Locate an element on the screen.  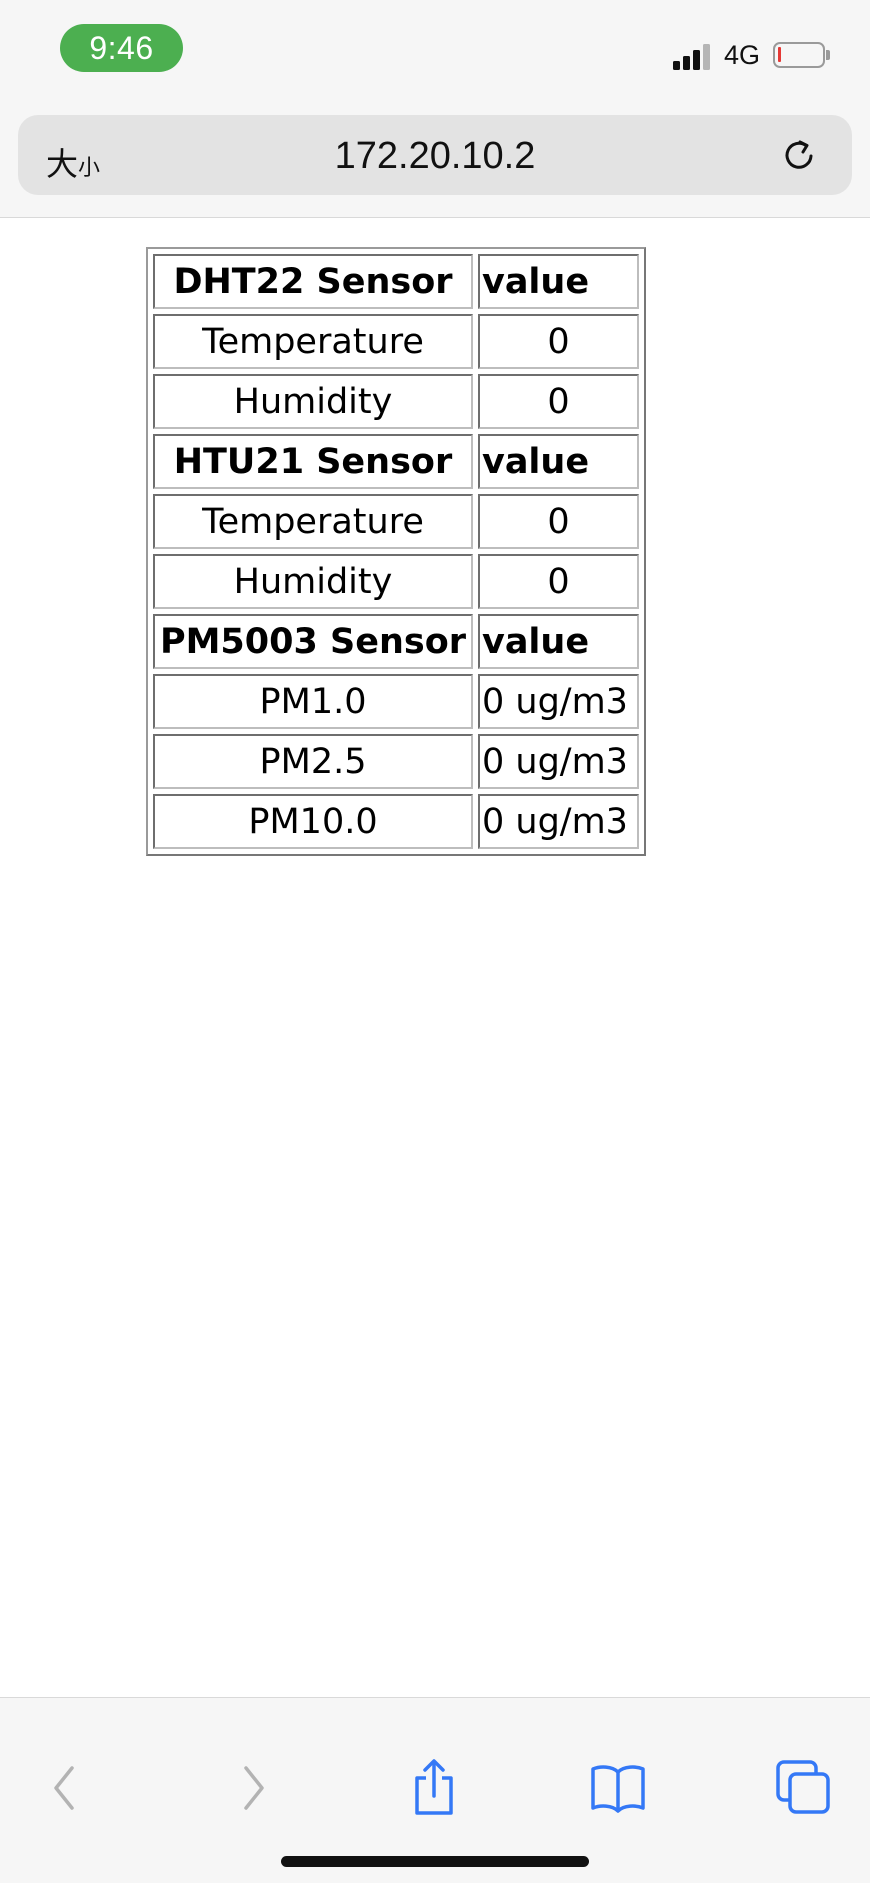
battery-level is located at coordinates (779, 54).